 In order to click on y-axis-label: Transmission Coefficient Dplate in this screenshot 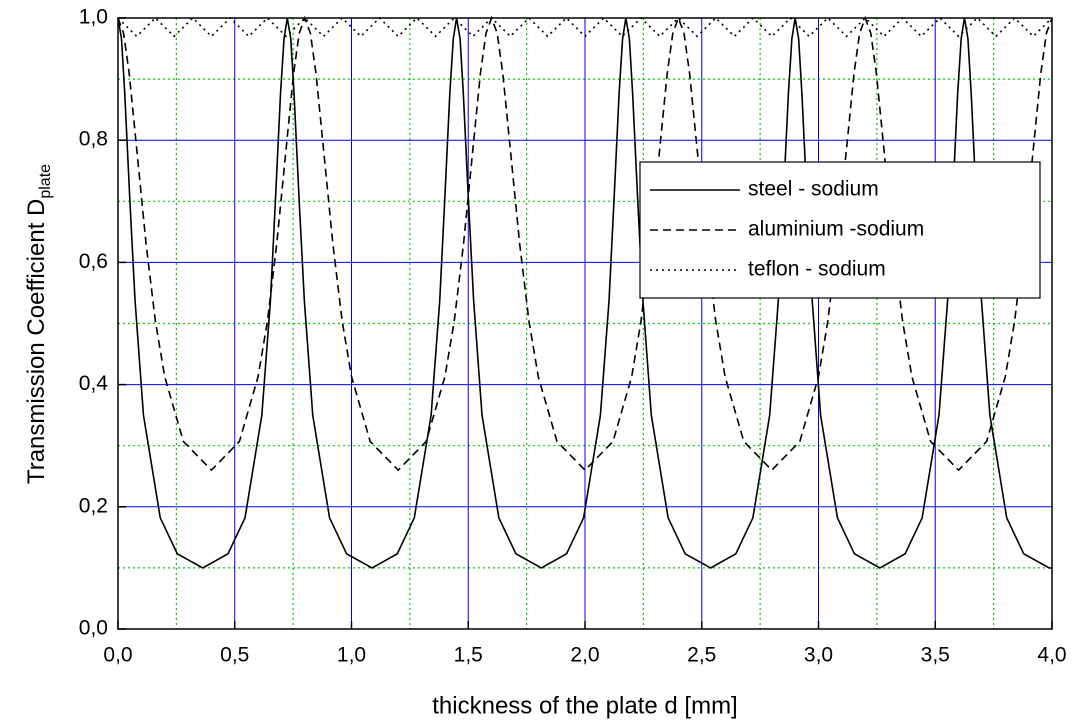, I will do `click(38, 324)`.